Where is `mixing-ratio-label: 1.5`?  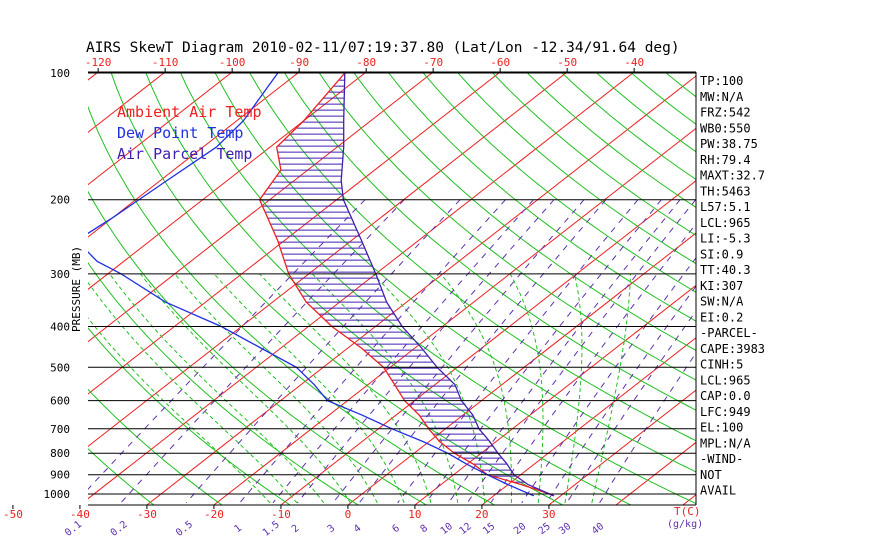 mixing-ratio-label: 1.5 is located at coordinates (271, 529).